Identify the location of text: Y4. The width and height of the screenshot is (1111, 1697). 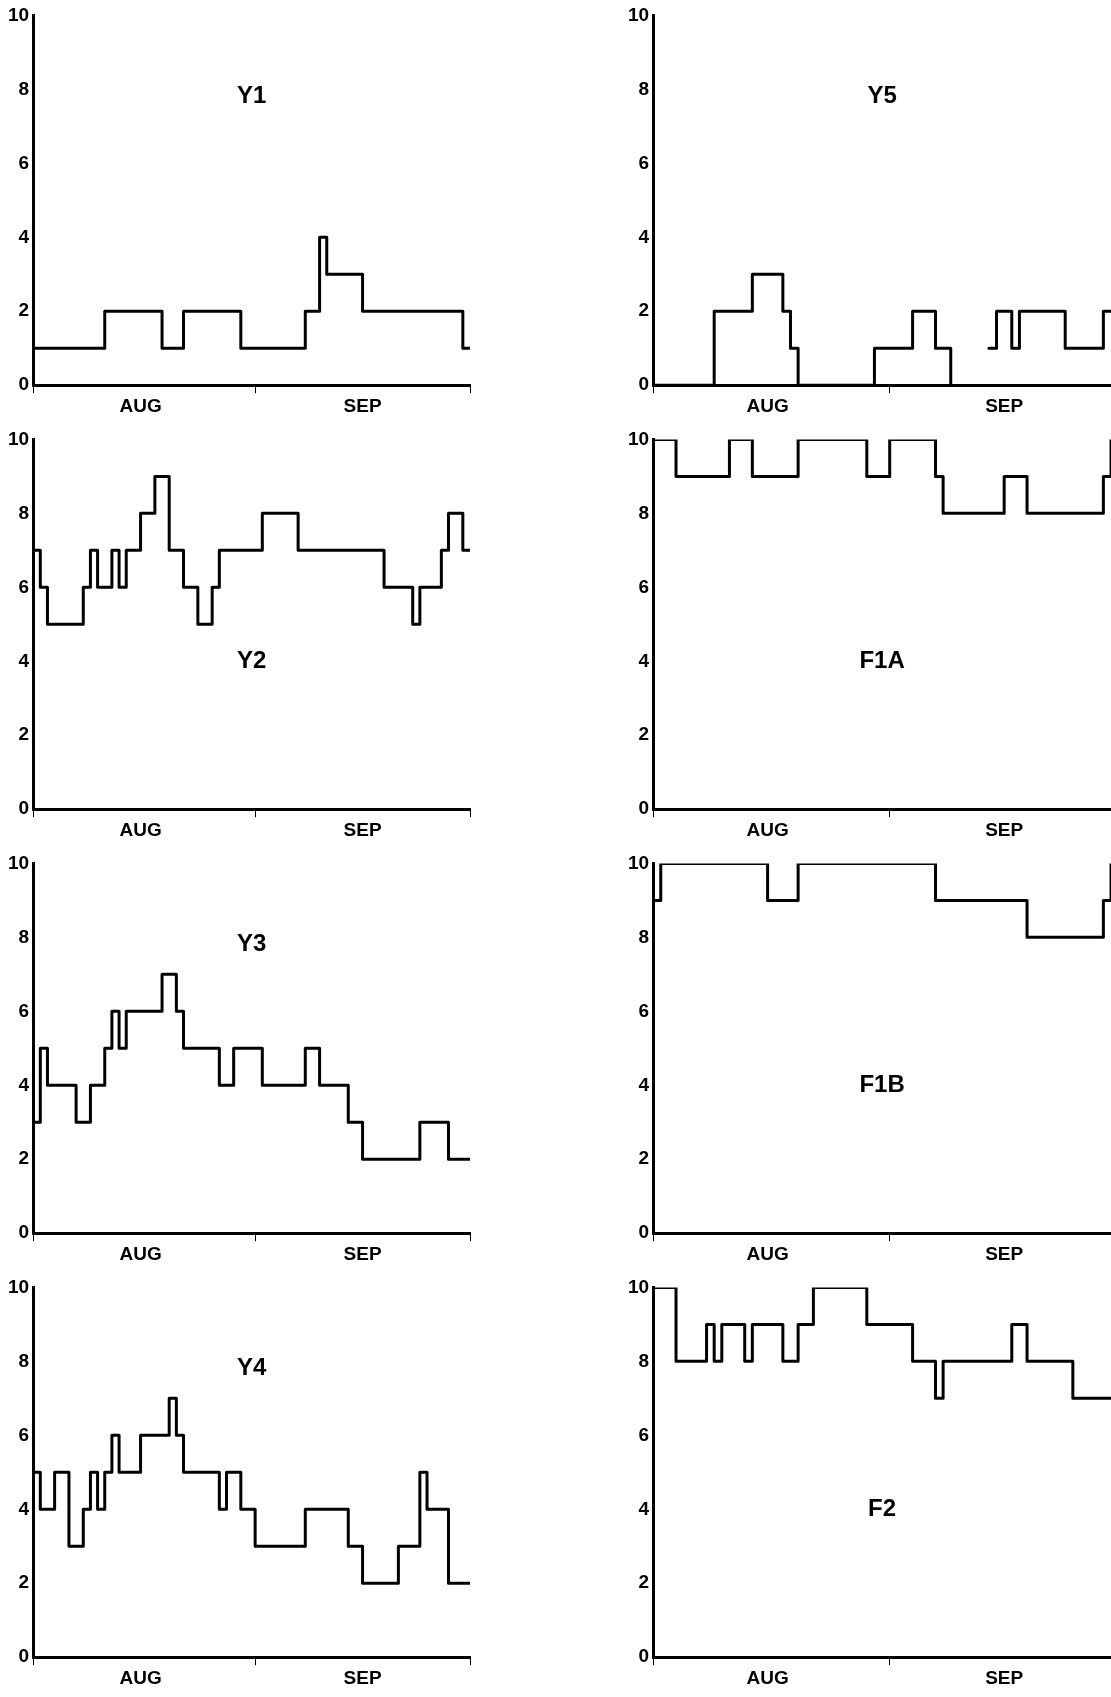
(251, 1367).